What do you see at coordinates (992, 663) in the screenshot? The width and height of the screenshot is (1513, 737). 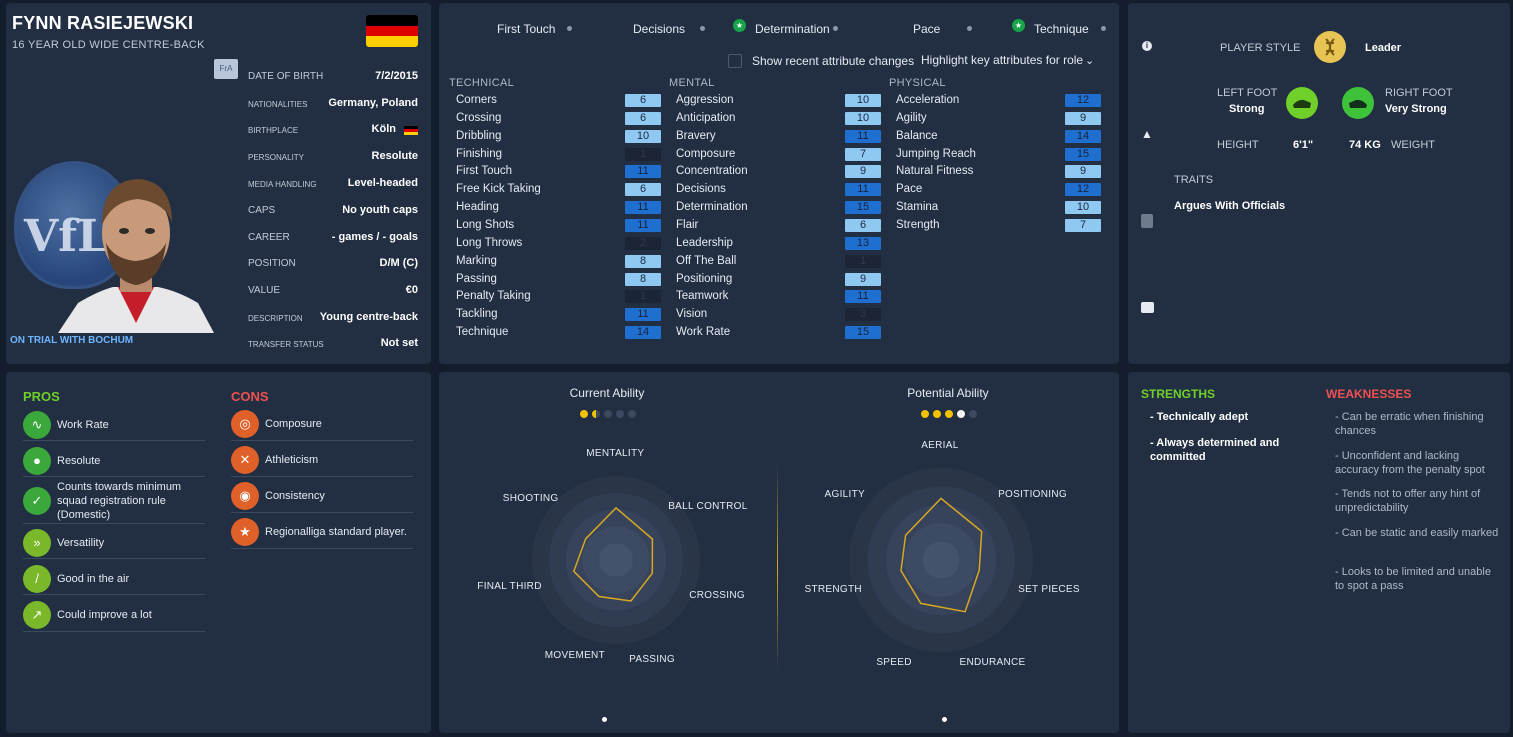 I see `radar-axis-label: ENDURANCE` at bounding box center [992, 663].